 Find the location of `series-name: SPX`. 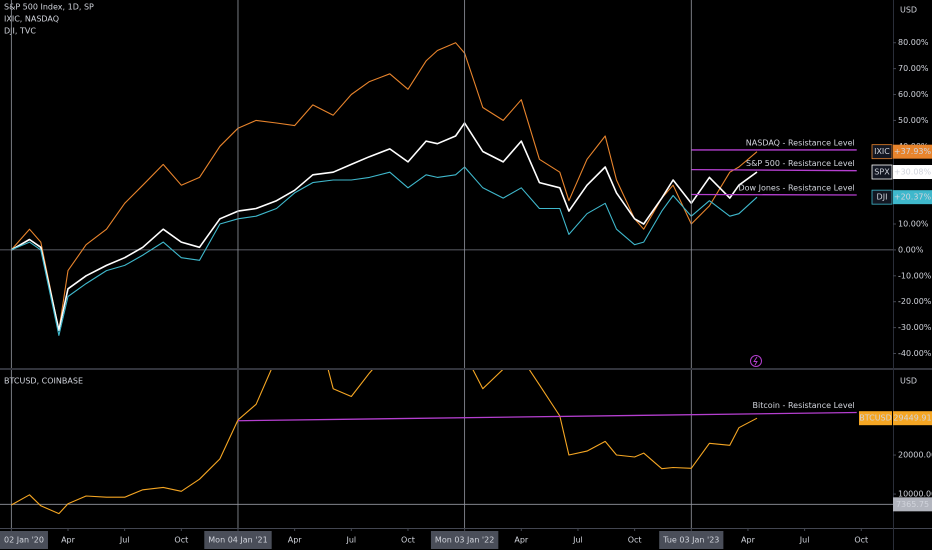

series-name: SPX is located at coordinates (882, 172).